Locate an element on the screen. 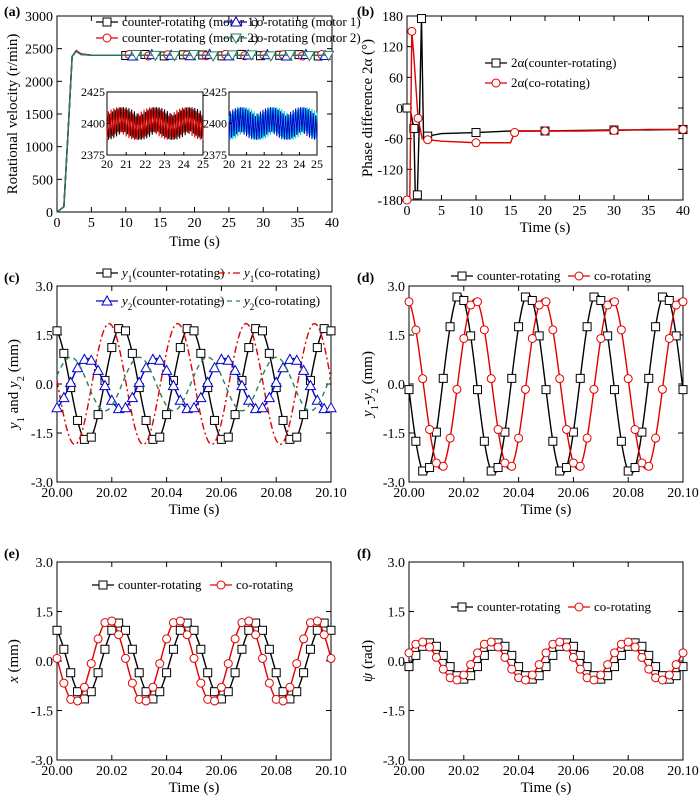  legend-entry: y2(co-rotating) is located at coordinates (269, 302).